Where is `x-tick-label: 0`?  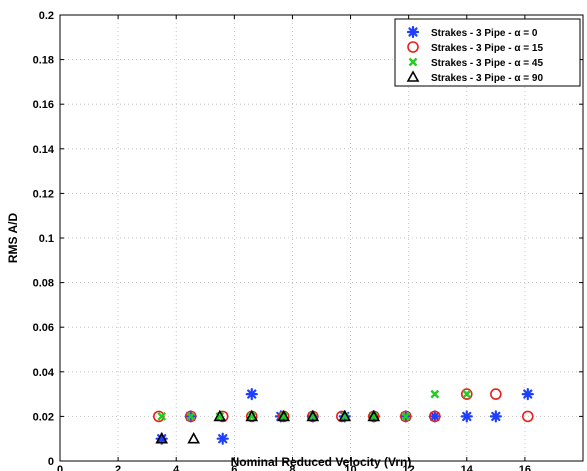
x-tick-label: 0 is located at coordinates (60, 467).